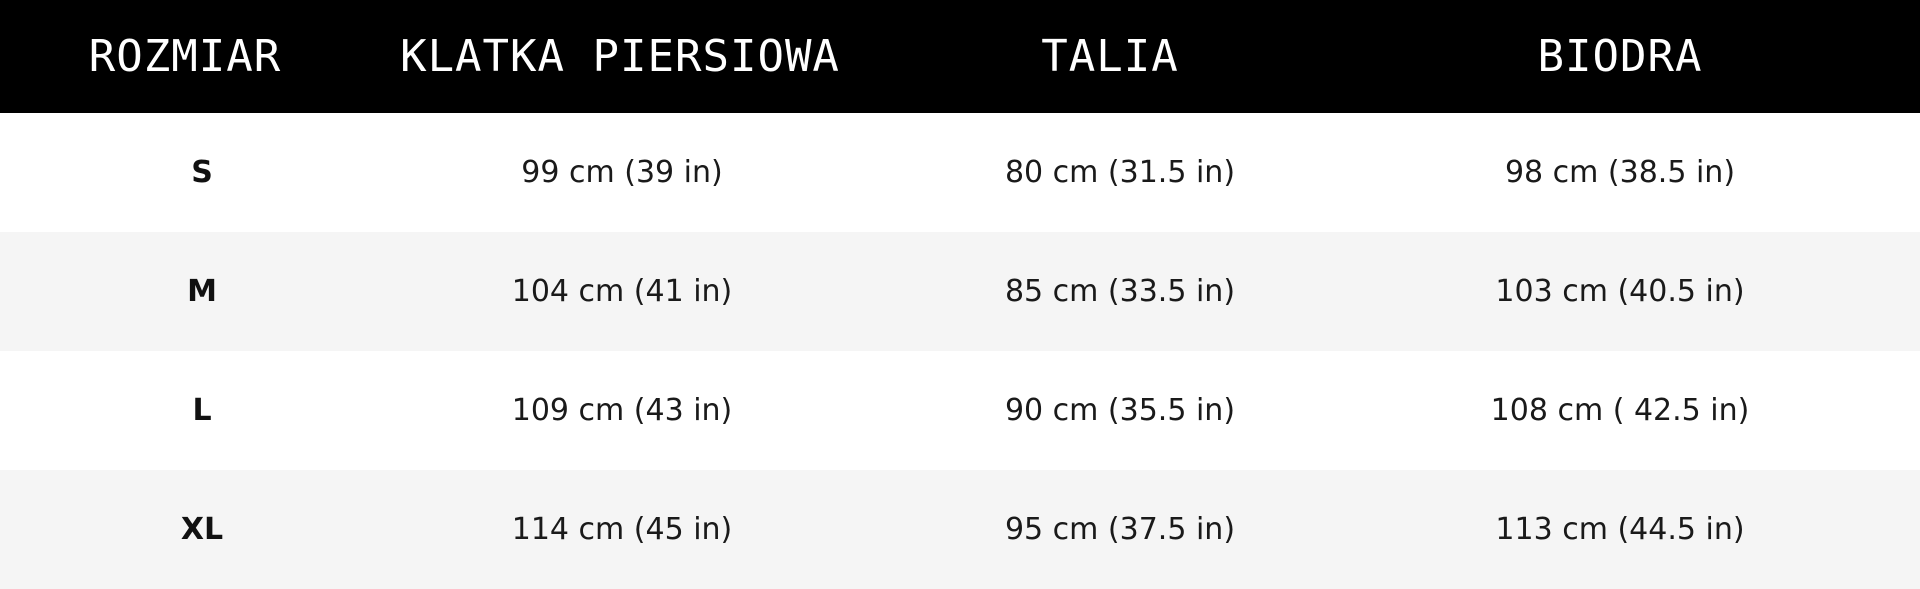 The image size is (1920, 589). What do you see at coordinates (202, 172) in the screenshot?
I see `size-cell: S` at bounding box center [202, 172].